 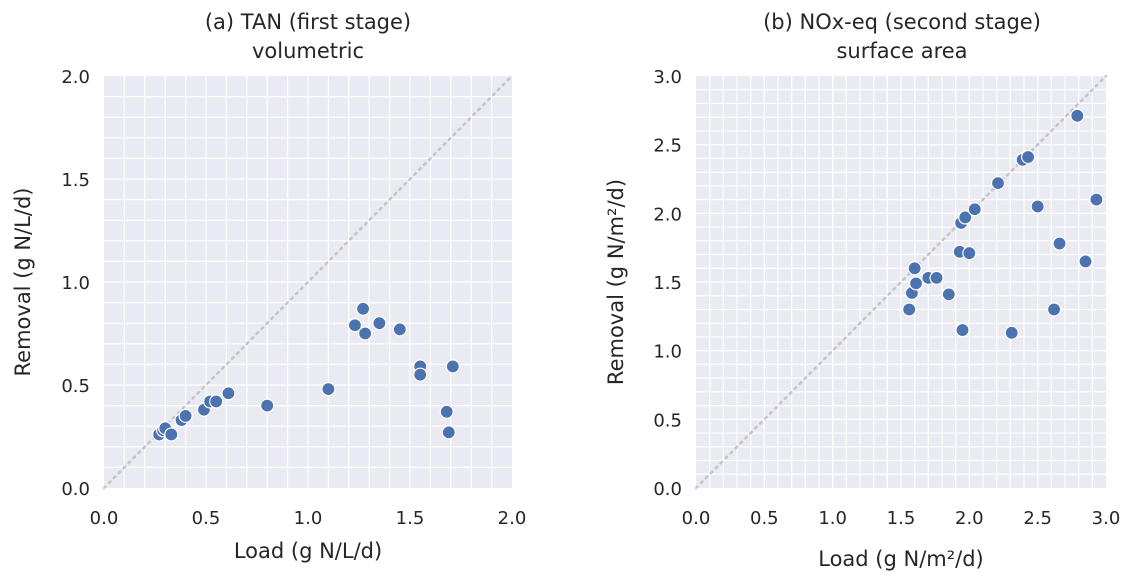 I want to click on x-tick-label: 3.0, so click(x=1106, y=518).